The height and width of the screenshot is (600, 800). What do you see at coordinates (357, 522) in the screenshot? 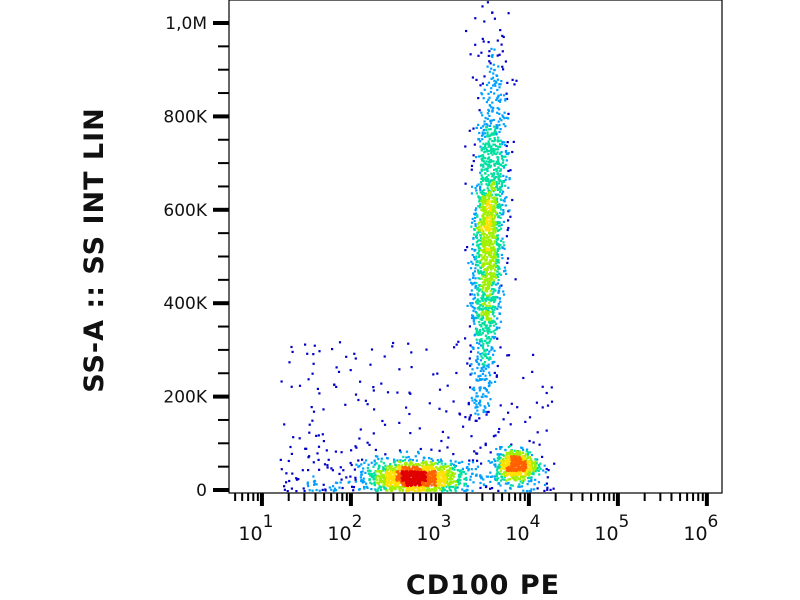
I see `x-tick-exponent: 2` at bounding box center [357, 522].